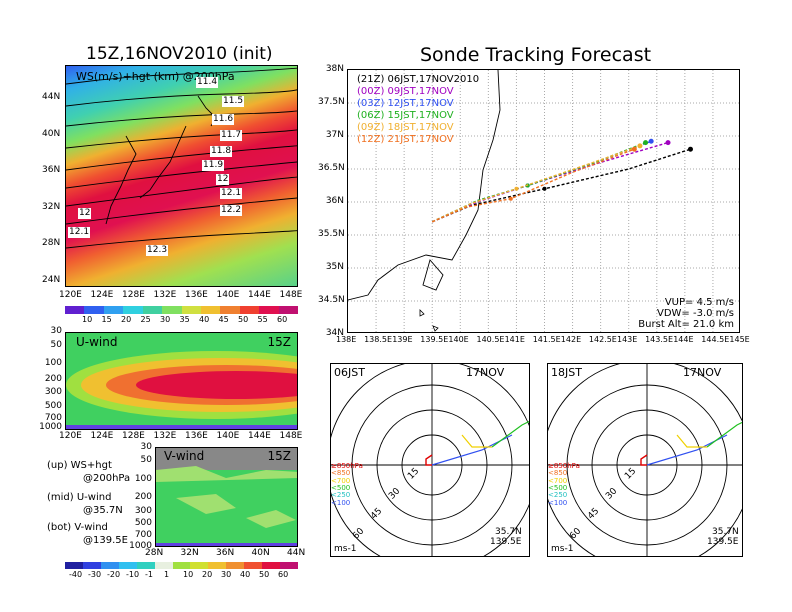  I want to click on hodograph-right-panel, so click(645, 460).